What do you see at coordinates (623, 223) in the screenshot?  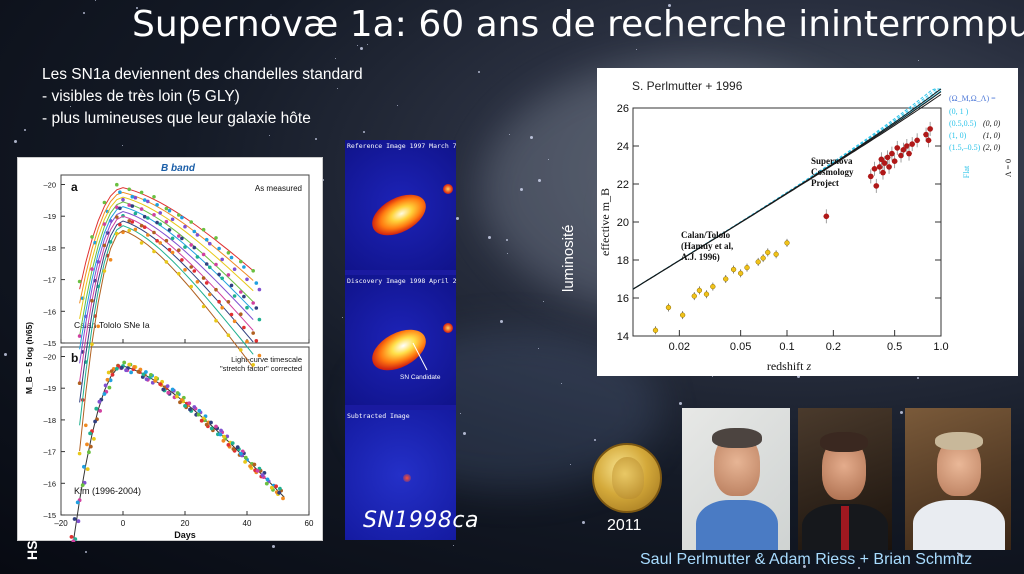 I see `hubble-ytick-label: 20` at bounding box center [623, 223].